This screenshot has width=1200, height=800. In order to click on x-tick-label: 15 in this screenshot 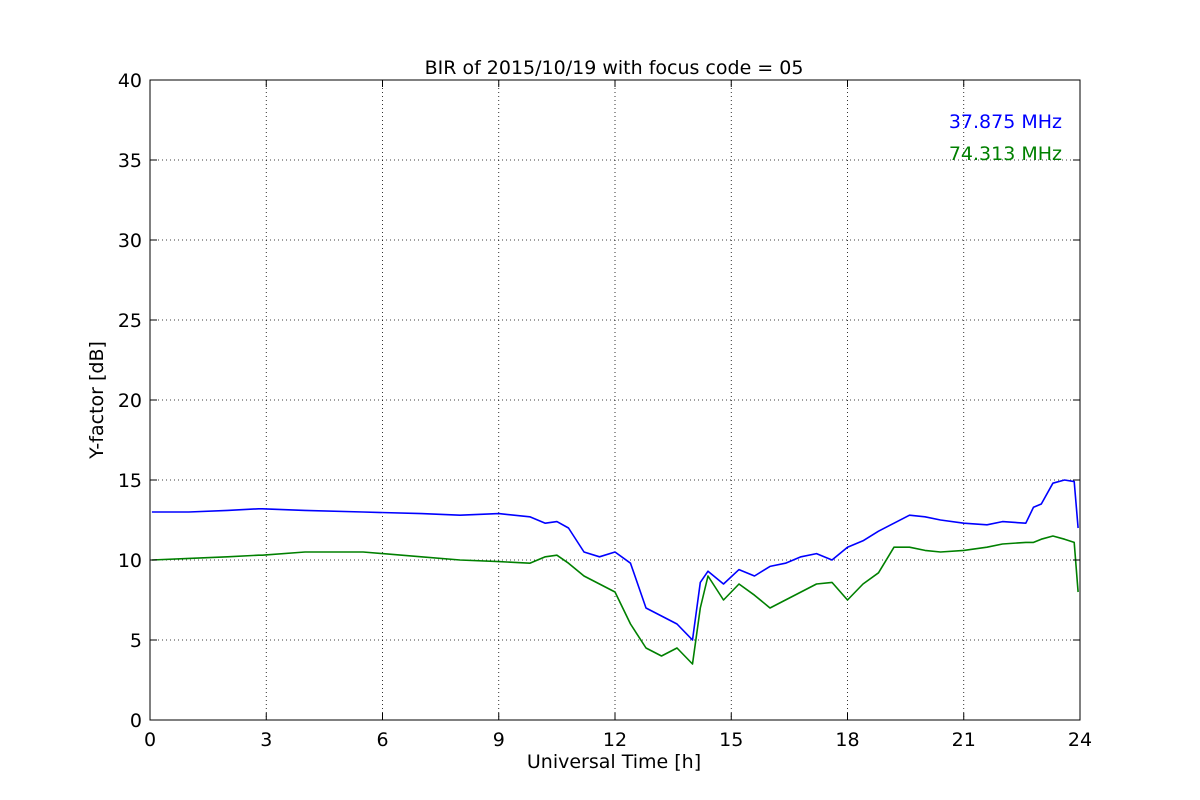, I will do `click(731, 740)`.